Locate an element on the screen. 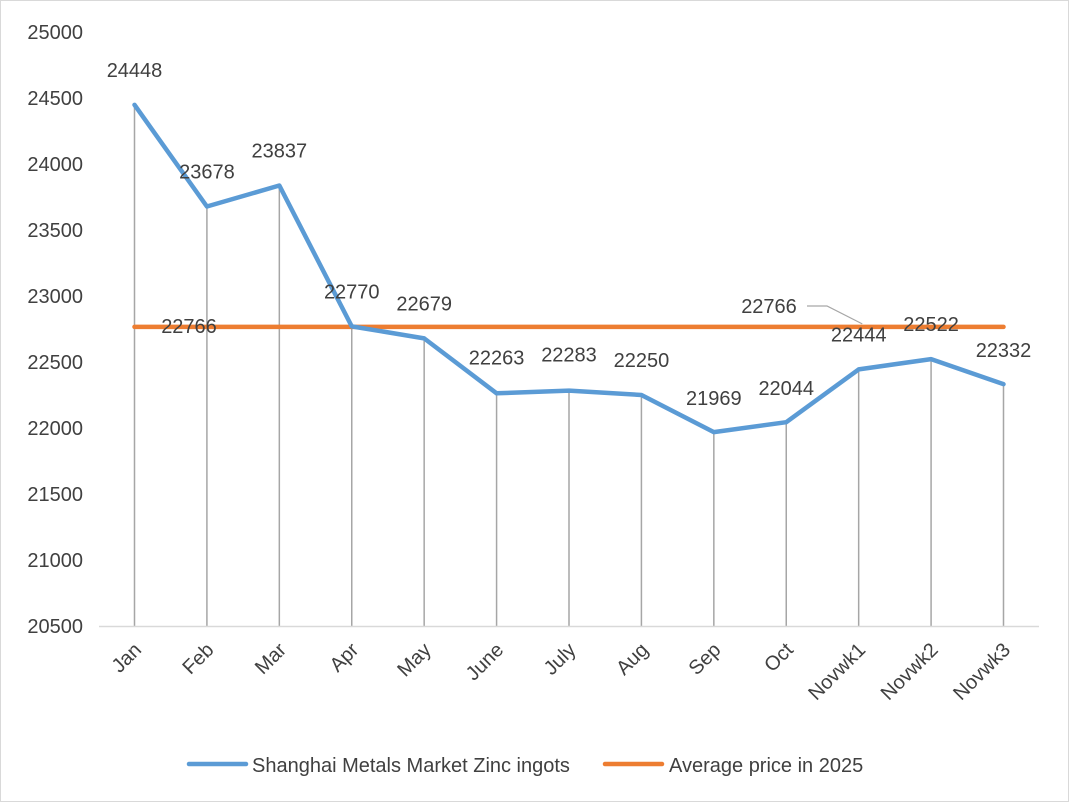 The width and height of the screenshot is (1069, 802). x-tick-label: Feb is located at coordinates (199, 659).